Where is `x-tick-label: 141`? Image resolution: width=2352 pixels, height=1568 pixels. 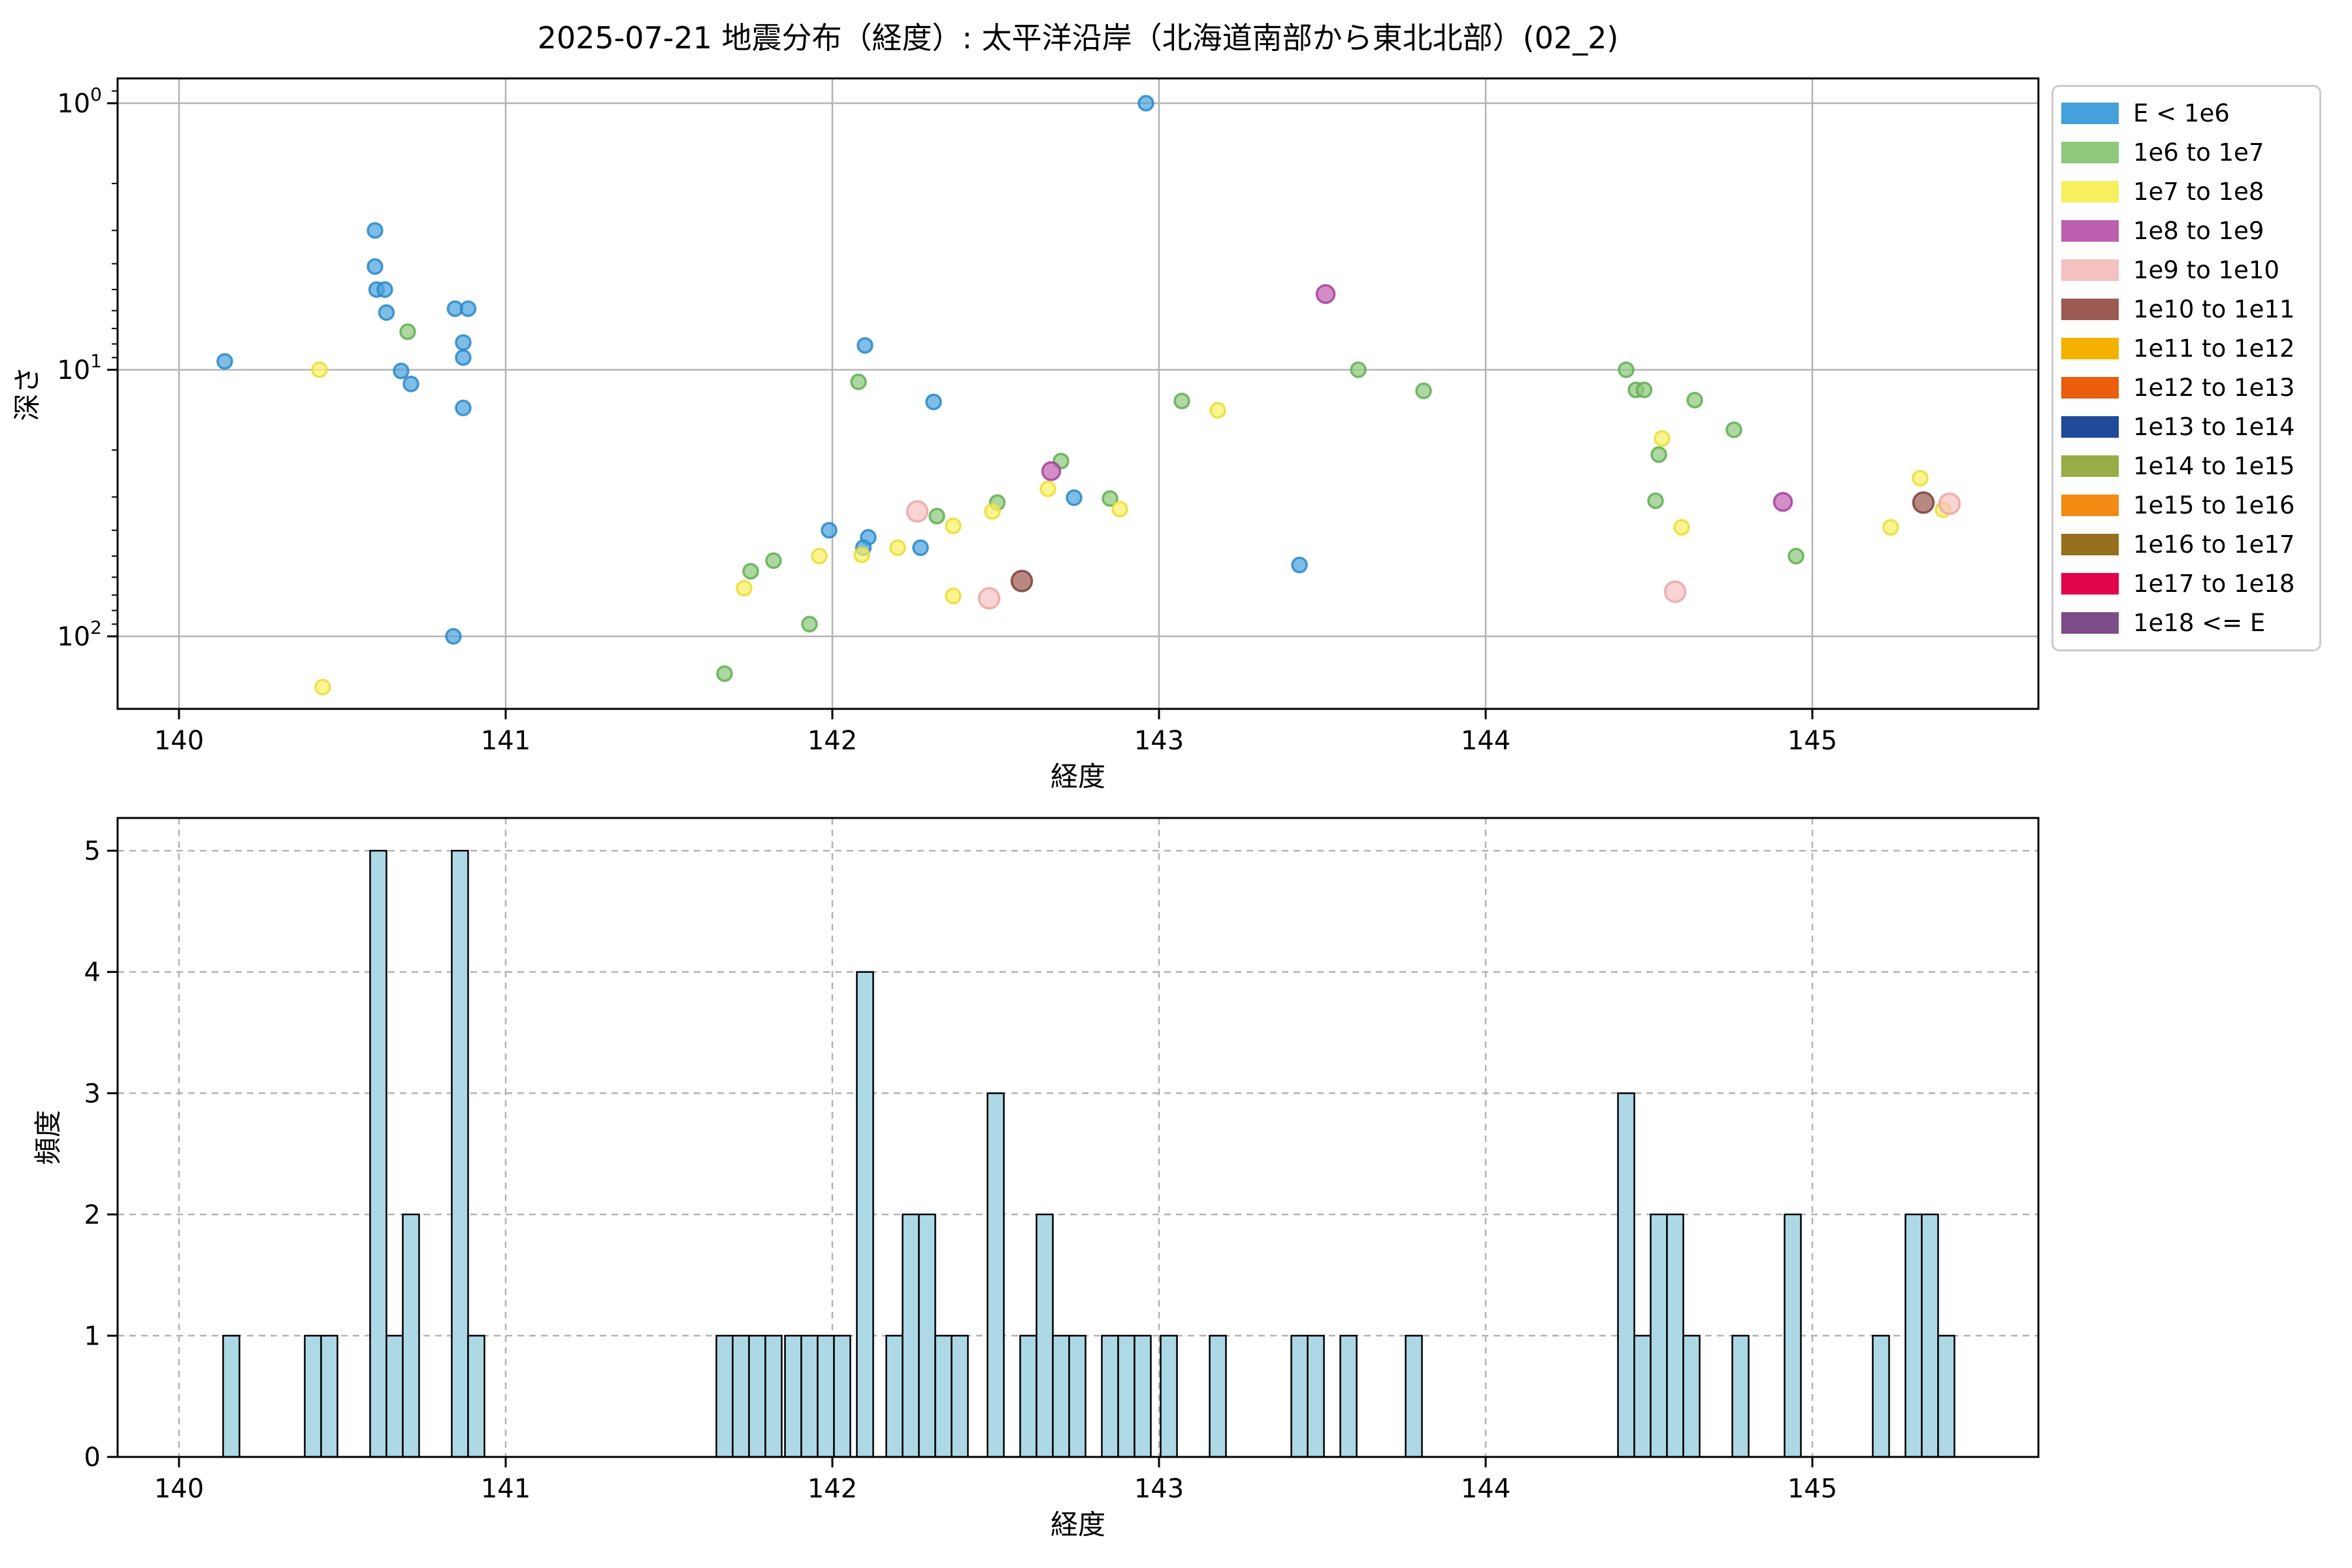
x-tick-label: 141 is located at coordinates (506, 741).